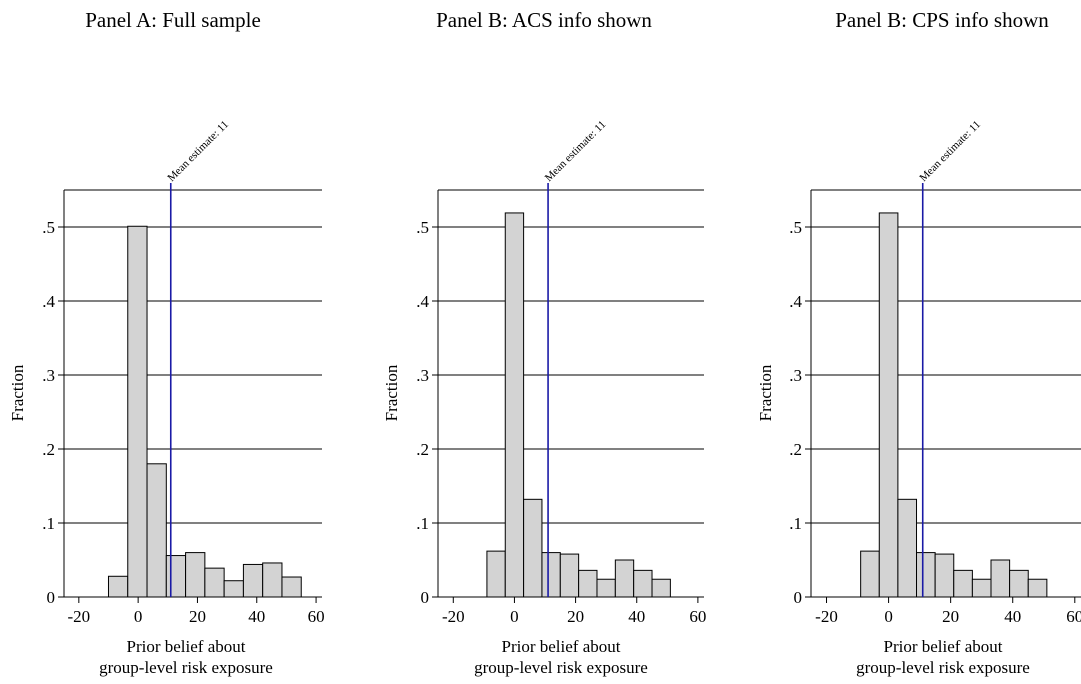  I want to click on panel-title: Panel B: CPS info shown, so click(942, 20).